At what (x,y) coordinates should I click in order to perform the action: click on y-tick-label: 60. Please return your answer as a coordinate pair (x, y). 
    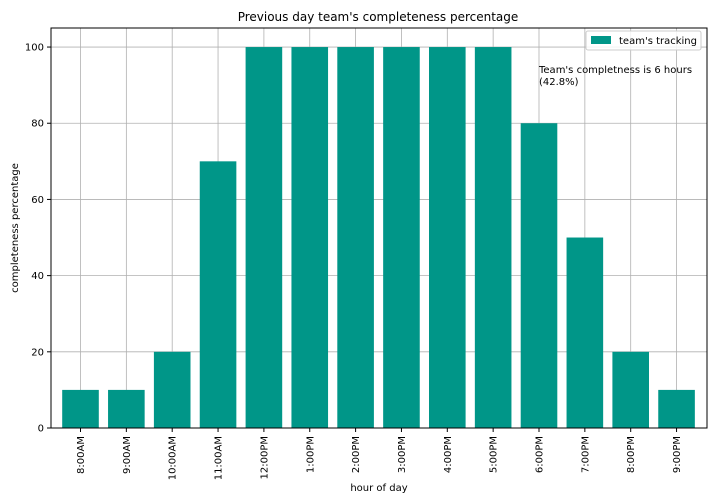
    Looking at the image, I should click on (37, 200).